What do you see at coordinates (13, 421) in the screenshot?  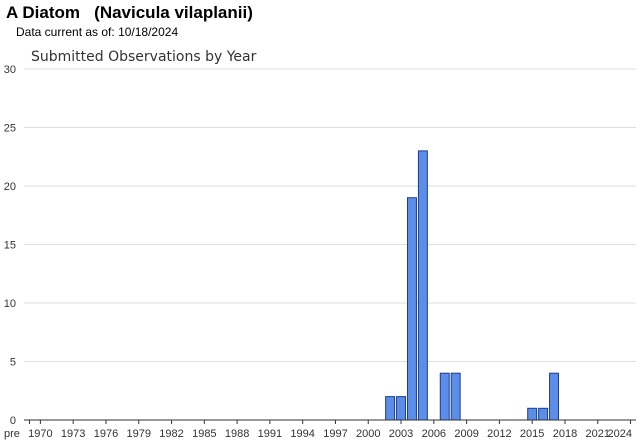 I see `y-tick-label: 0` at bounding box center [13, 421].